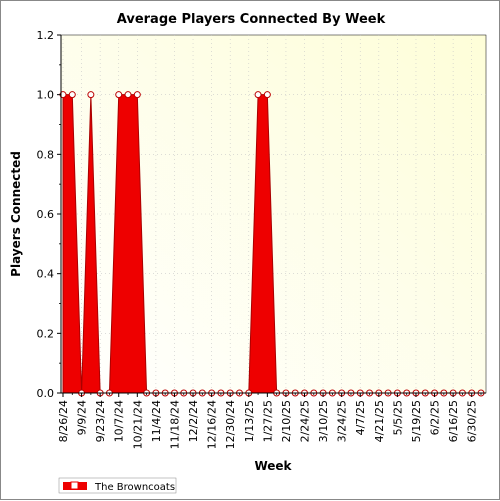 This screenshot has height=501, width=500. Describe the element at coordinates (46, 333) in the screenshot. I see `y-tick-label: 0.2` at that location.